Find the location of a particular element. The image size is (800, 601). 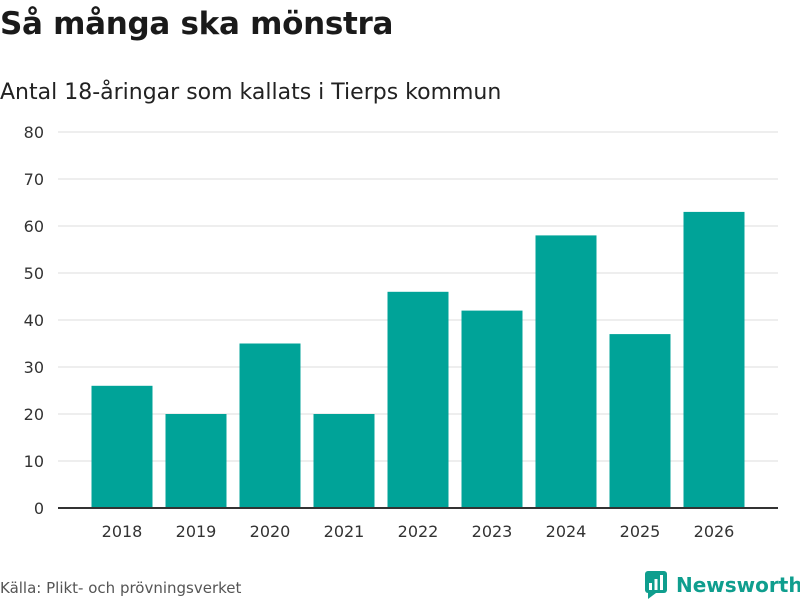

x-tick-label: 2025 is located at coordinates (640, 531).